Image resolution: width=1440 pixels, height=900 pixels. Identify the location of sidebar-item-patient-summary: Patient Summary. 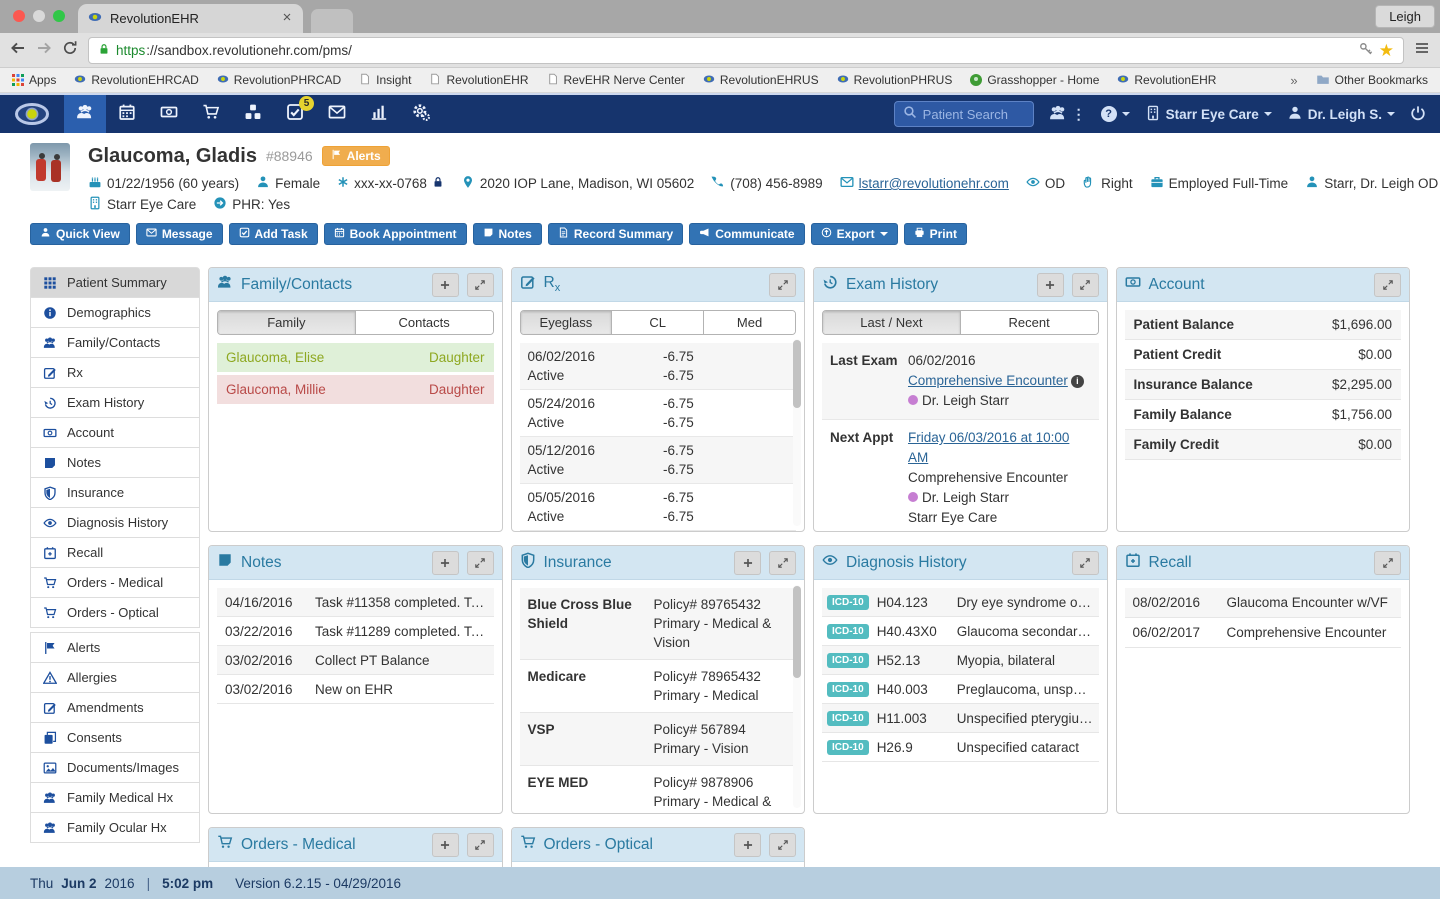
(115, 282).